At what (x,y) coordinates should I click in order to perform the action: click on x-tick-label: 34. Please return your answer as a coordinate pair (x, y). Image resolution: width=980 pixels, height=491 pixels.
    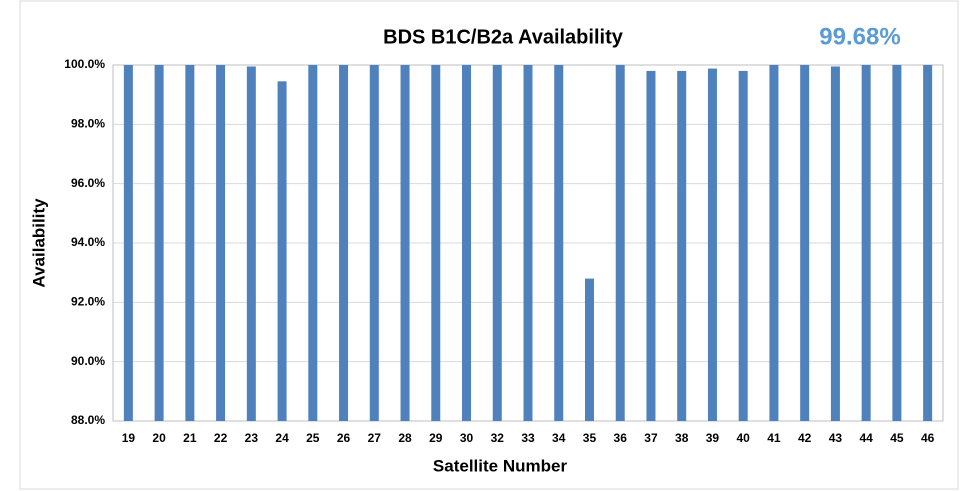
    Looking at the image, I should click on (559, 438).